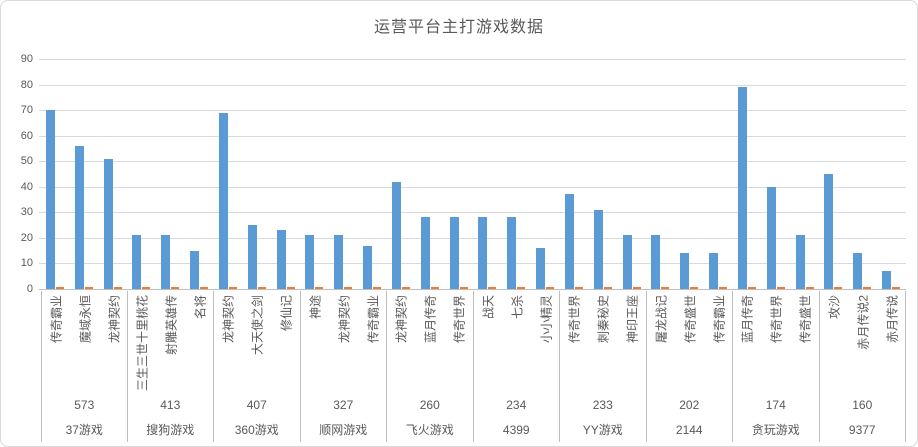 The width and height of the screenshot is (918, 447). Describe the element at coordinates (26, 59) in the screenshot. I see `y-tick-label: 90` at that location.